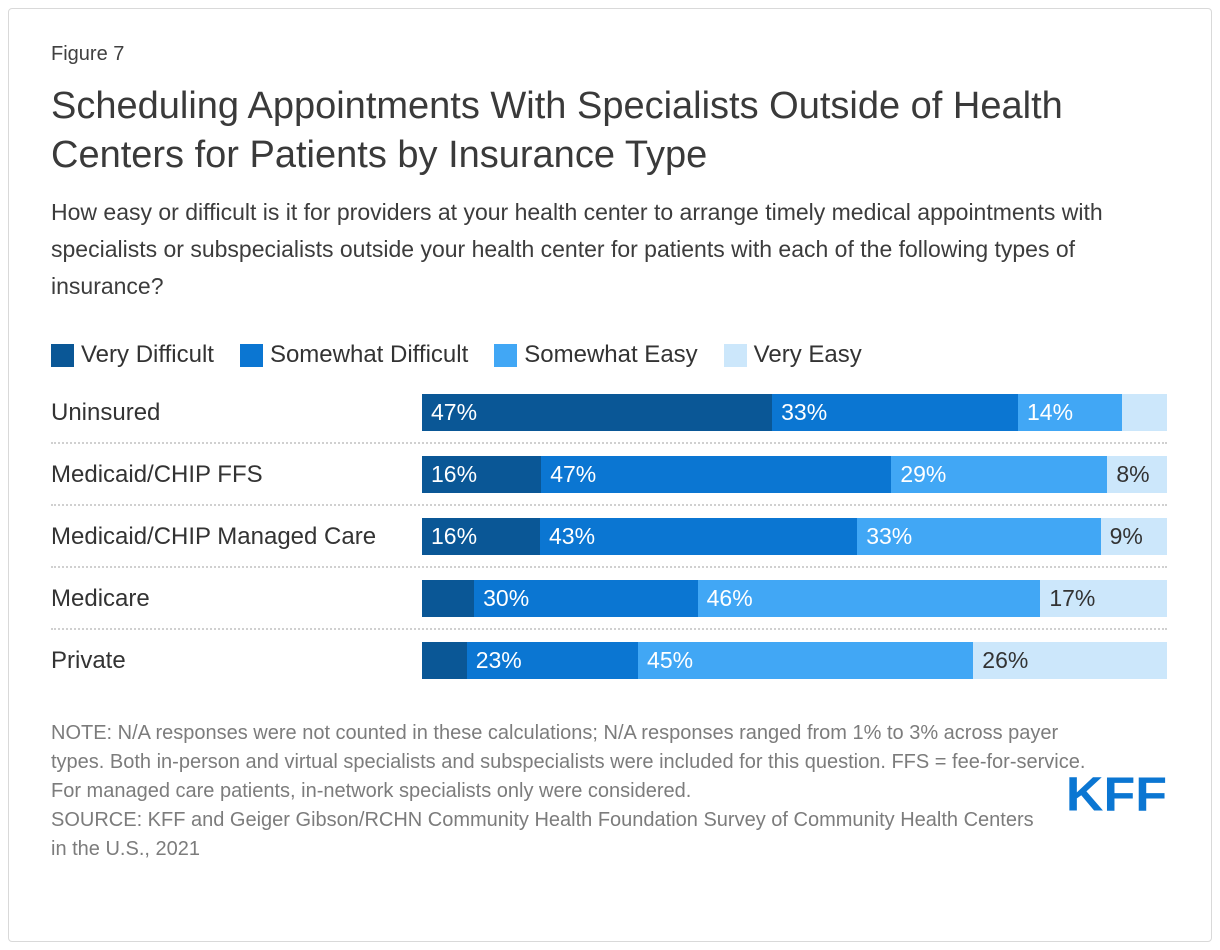  I want to click on segment-value-label: 9%, so click(1126, 536).